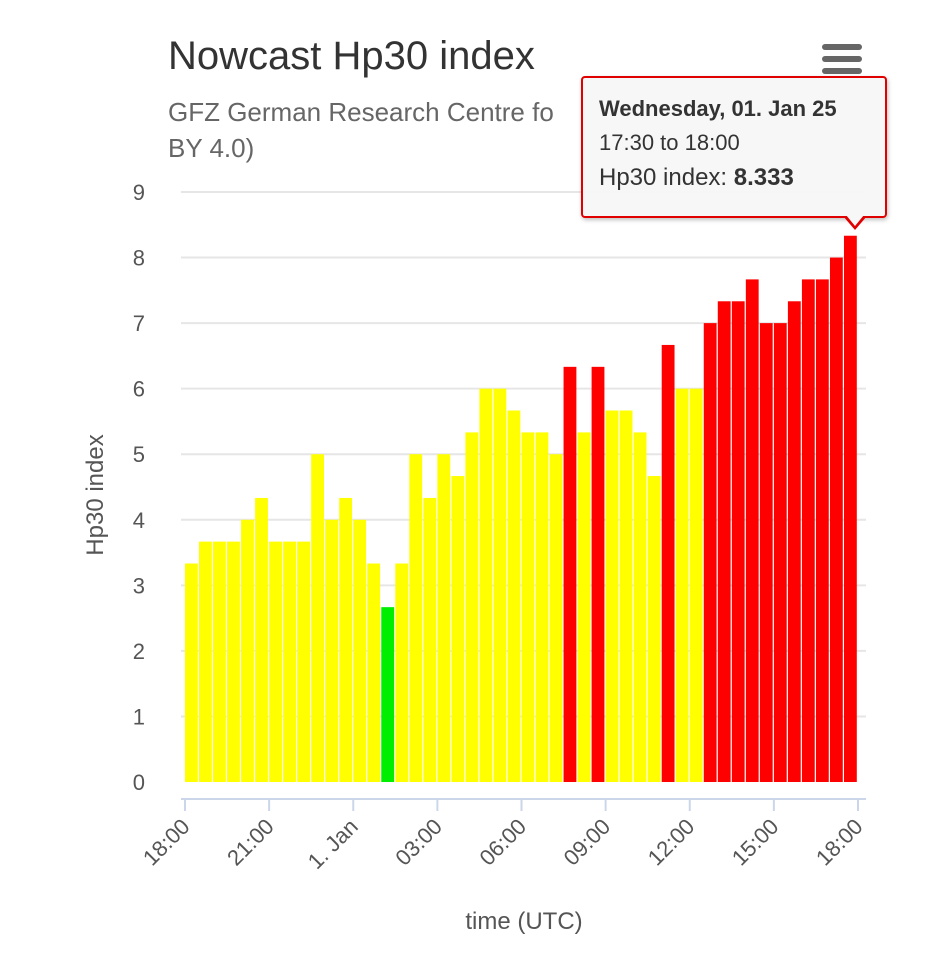 This screenshot has height=960, width=941. I want to click on tooltip-time-range: 17:30 to 18:00, so click(669, 142).